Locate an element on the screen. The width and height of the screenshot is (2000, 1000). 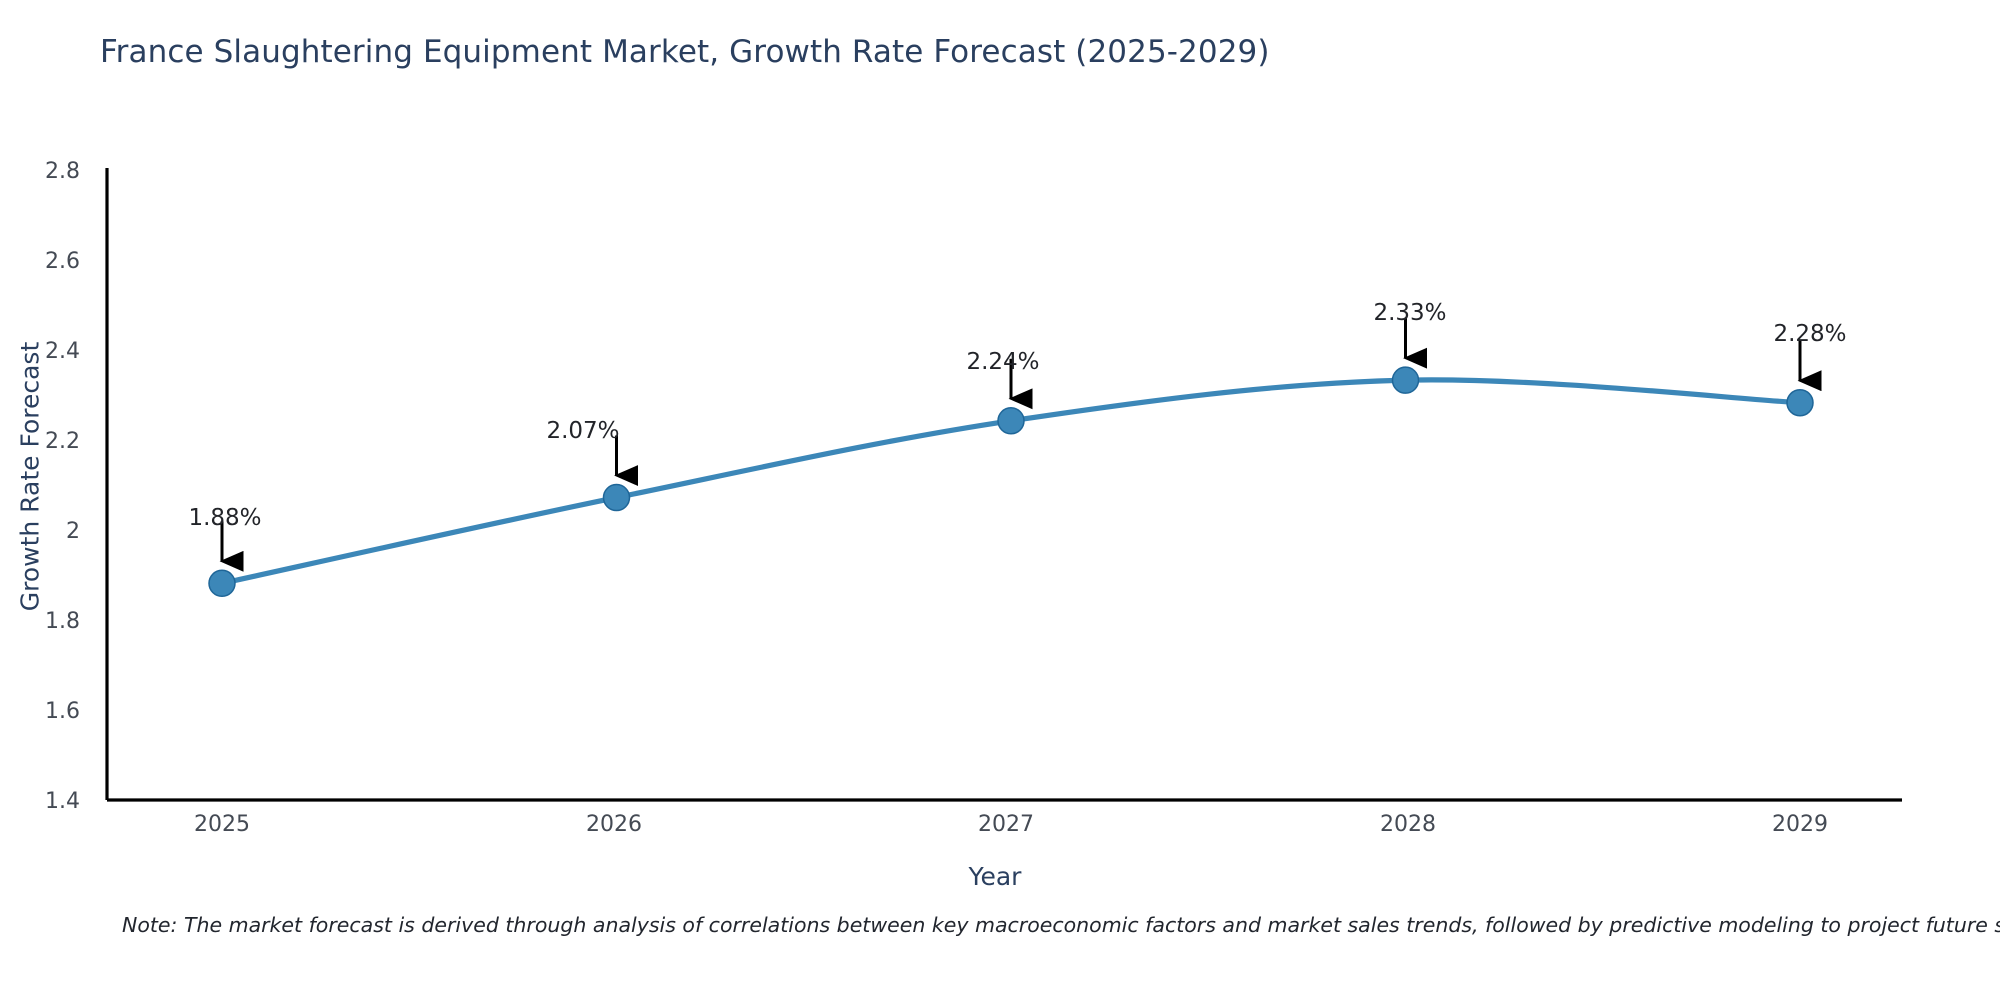
x-tick-label: 2029 is located at coordinates (1800, 824).